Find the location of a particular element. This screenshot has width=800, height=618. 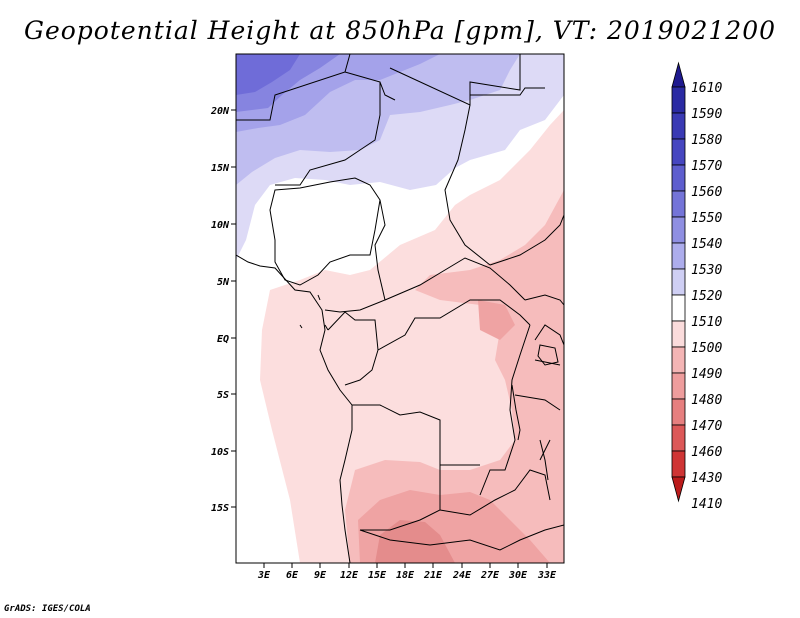

colorbar-label: 1580 is located at coordinates (706, 140).